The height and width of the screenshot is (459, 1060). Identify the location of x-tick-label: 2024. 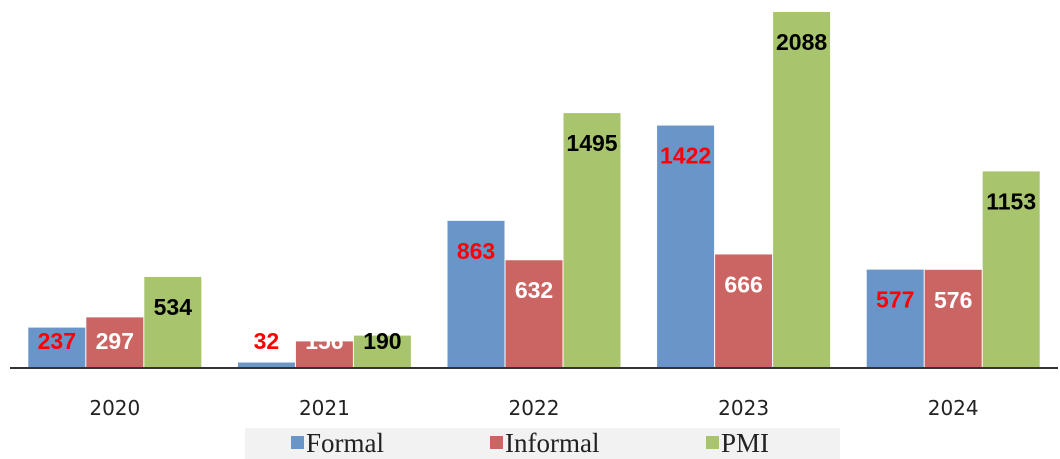
(953, 408).